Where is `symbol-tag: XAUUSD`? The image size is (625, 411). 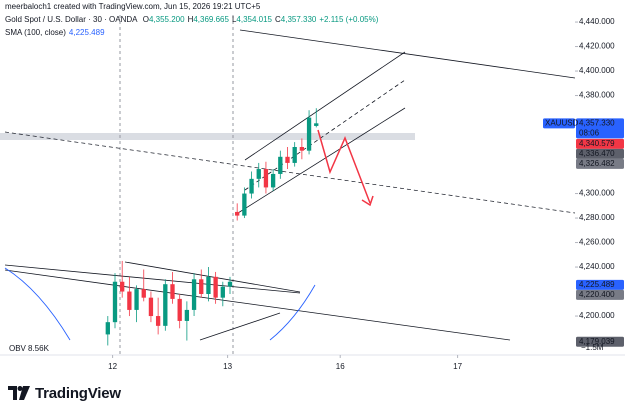 symbol-tag: XAUUSD is located at coordinates (562, 122).